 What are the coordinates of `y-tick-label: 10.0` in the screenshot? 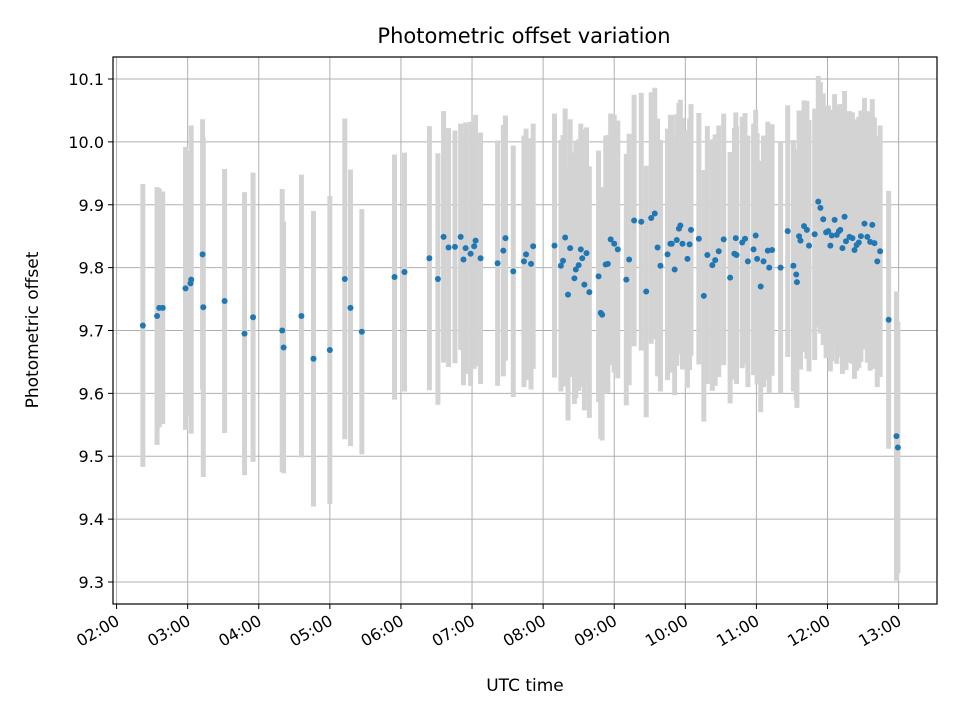 It's located at (86, 142).